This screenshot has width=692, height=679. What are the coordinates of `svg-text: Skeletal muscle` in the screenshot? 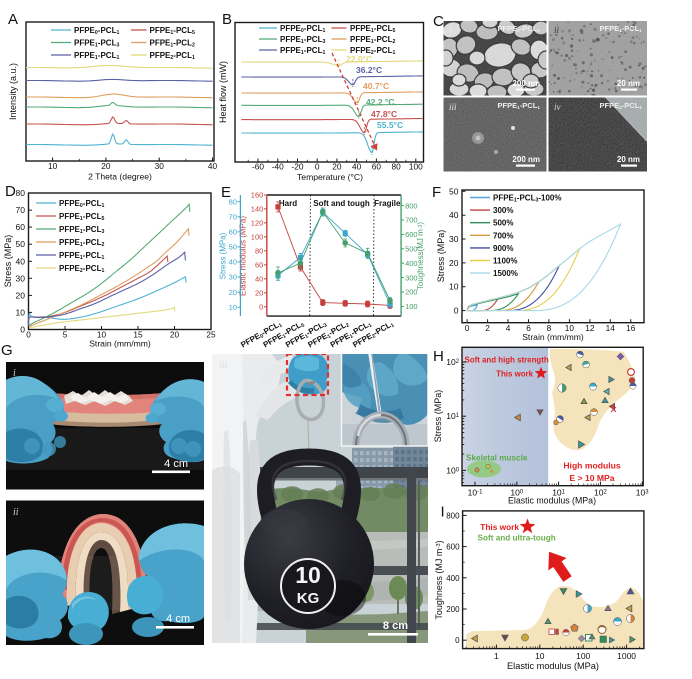 It's located at (497, 458).